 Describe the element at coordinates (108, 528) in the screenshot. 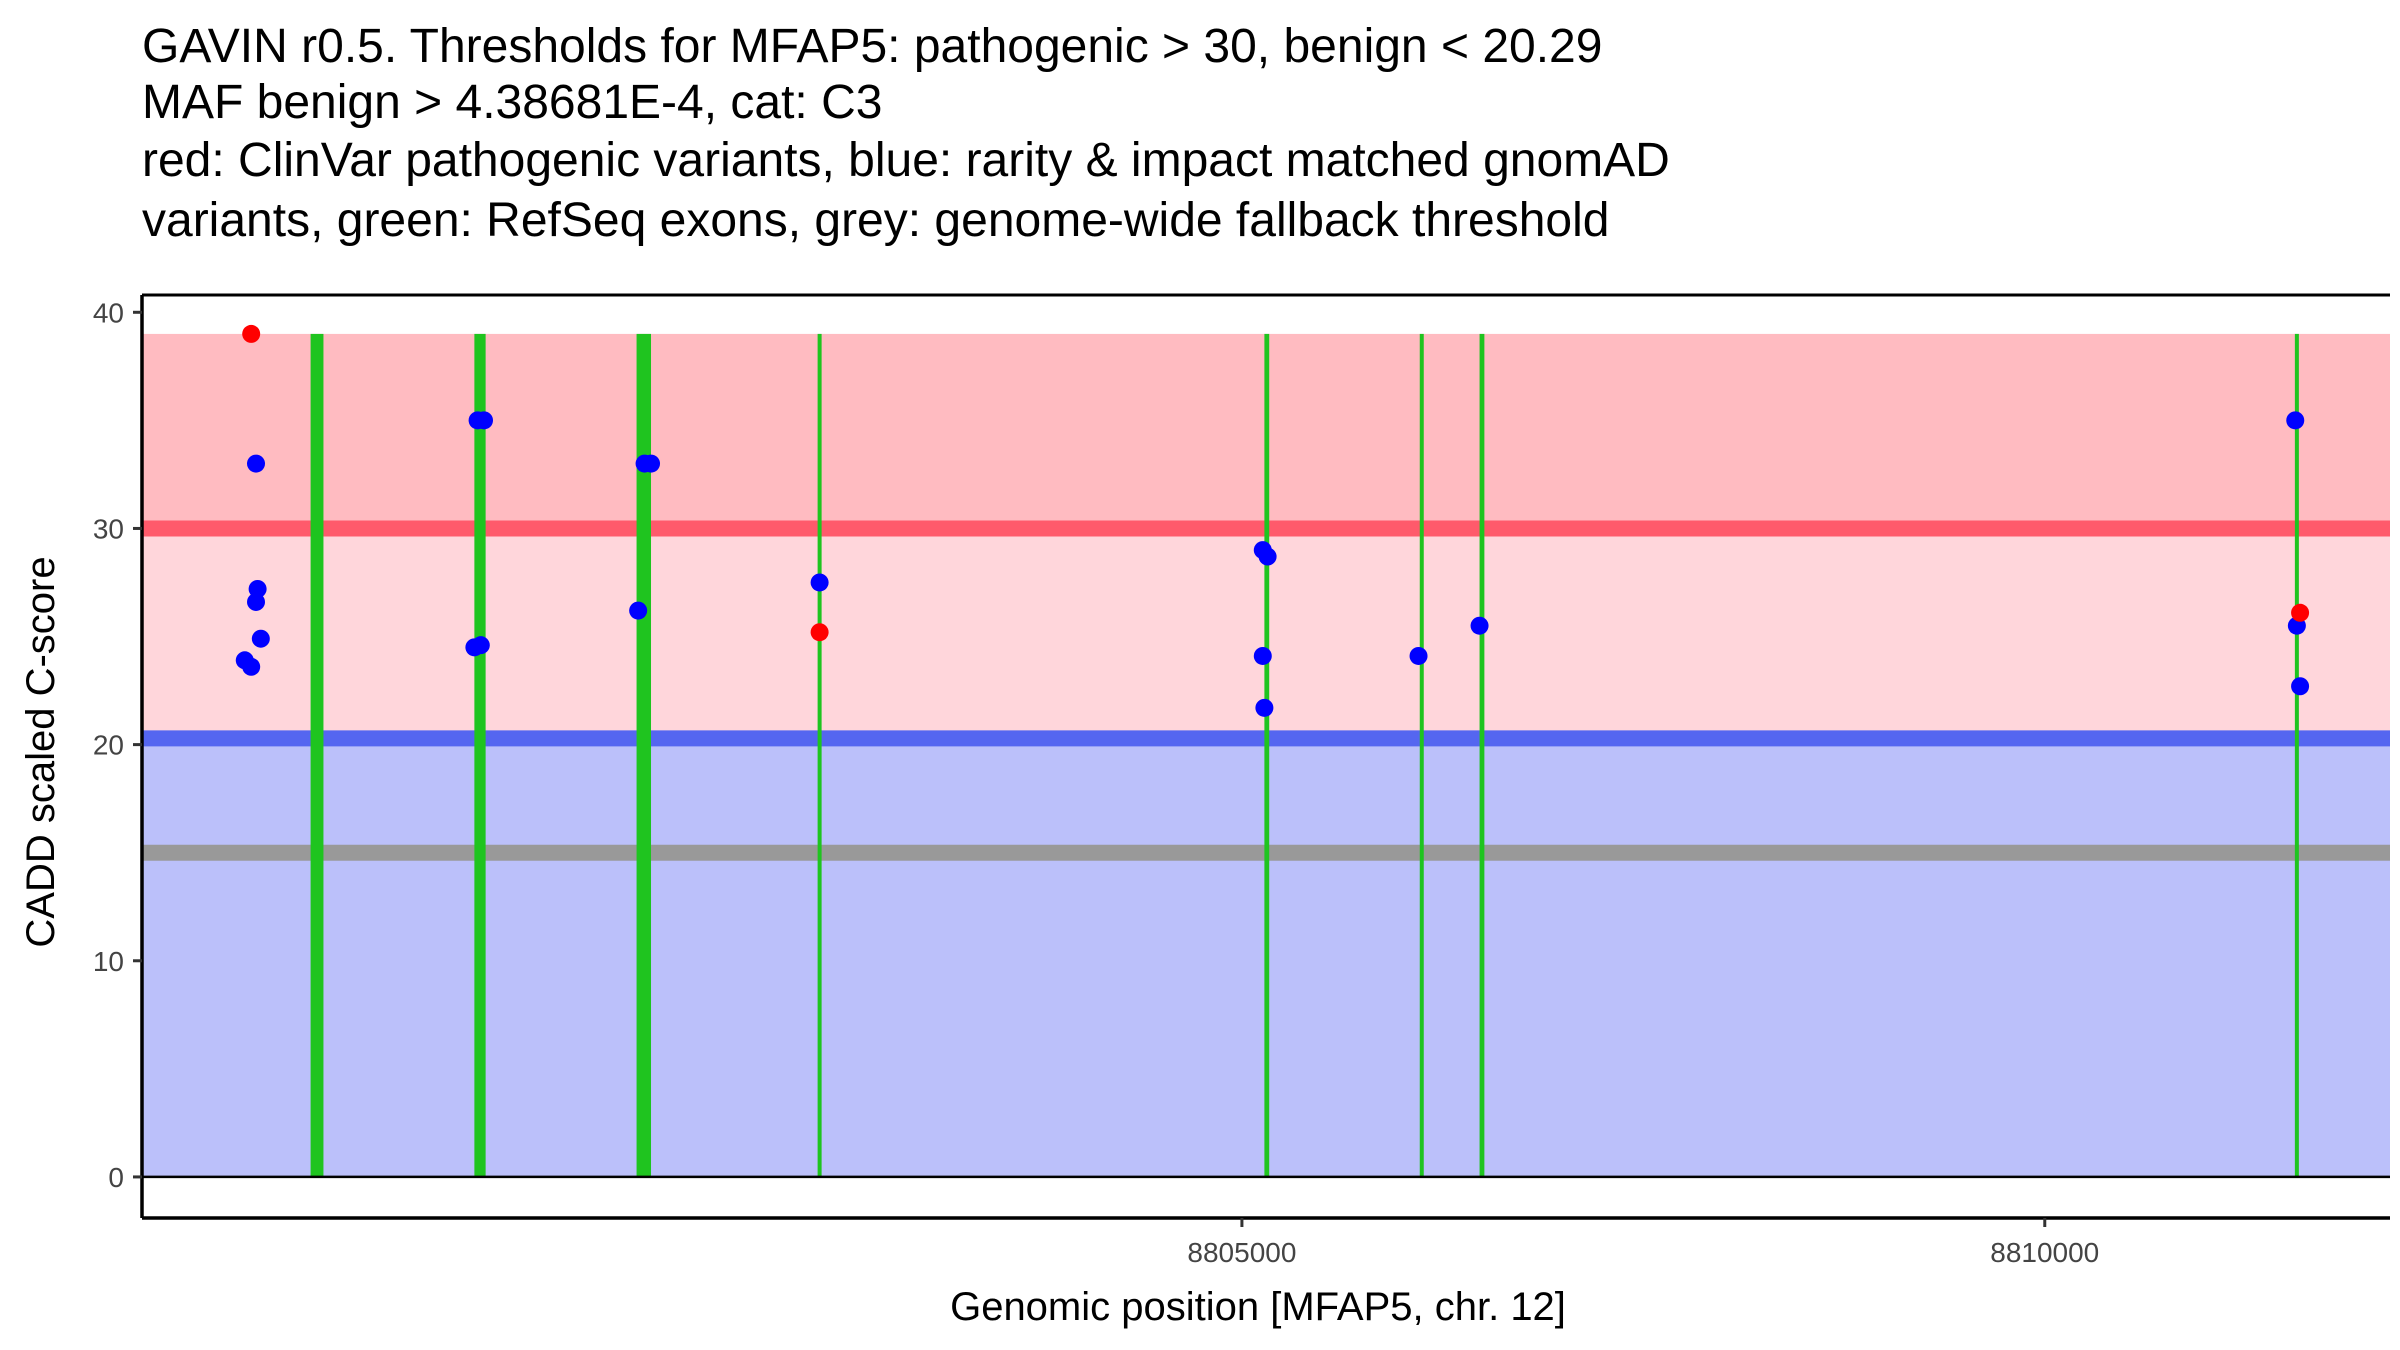

I see `y-tick-label-30: 30` at that location.